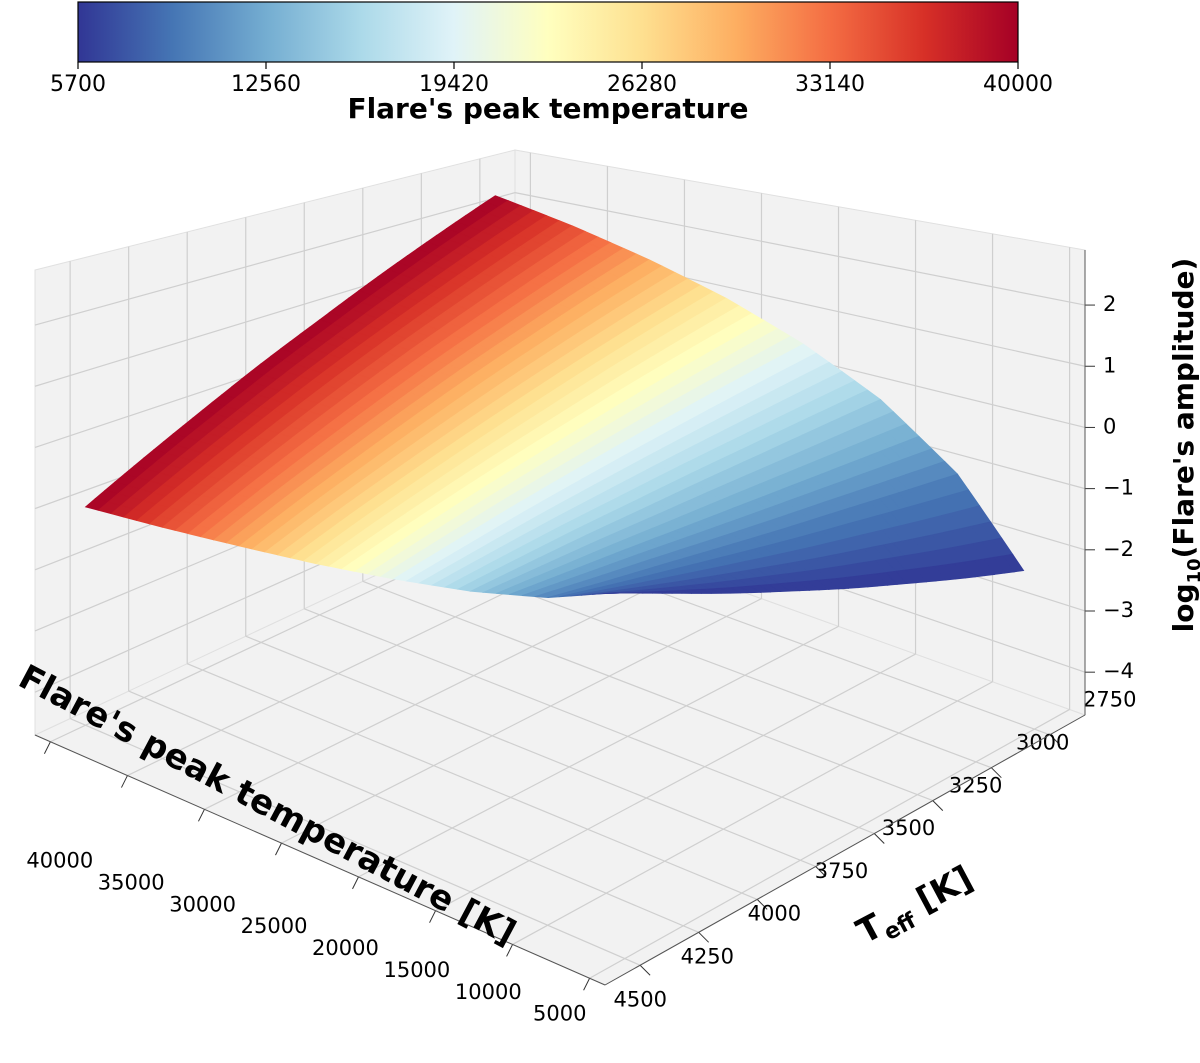 The image size is (1200, 1063). I want to click on y-axis-label: Teff [K], so click(916, 907).